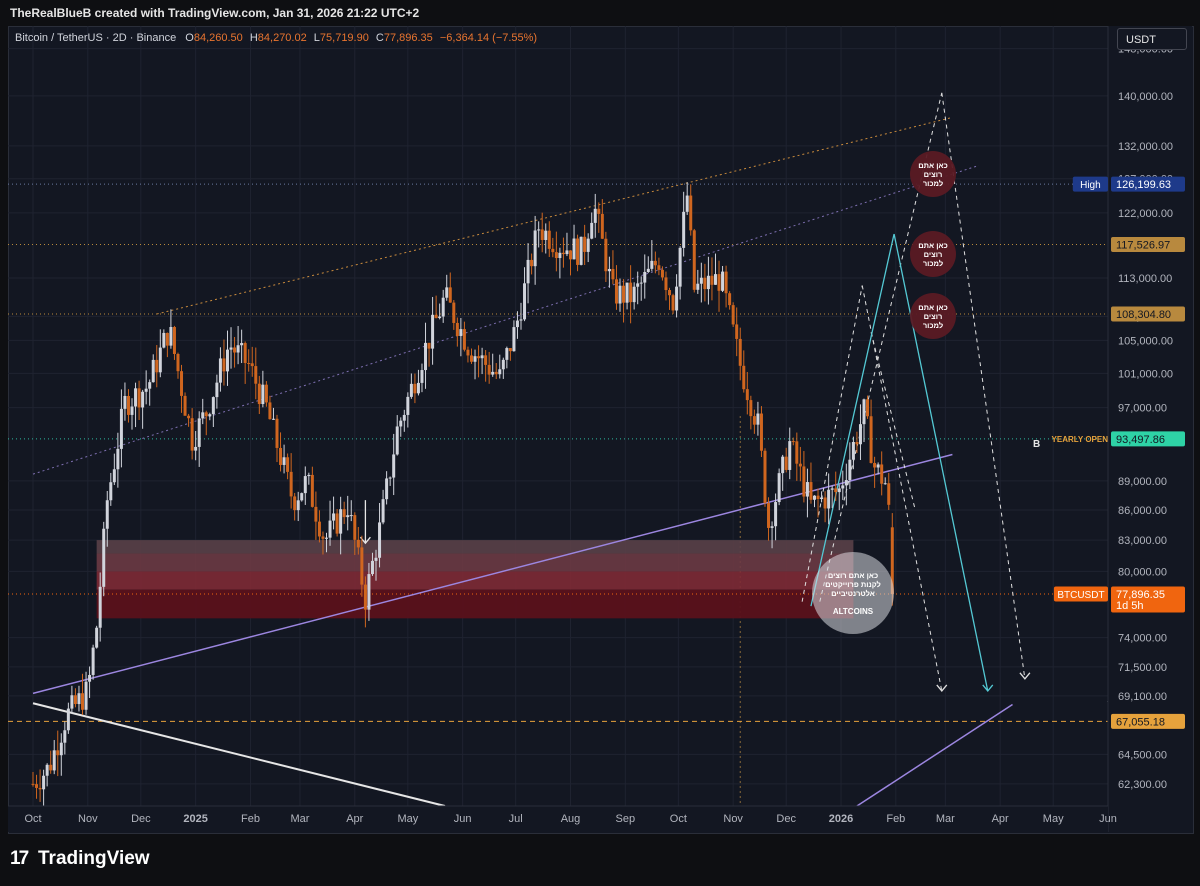 This screenshot has height=886, width=1200. I want to click on price-tag: 67,055.18, so click(1140, 722).